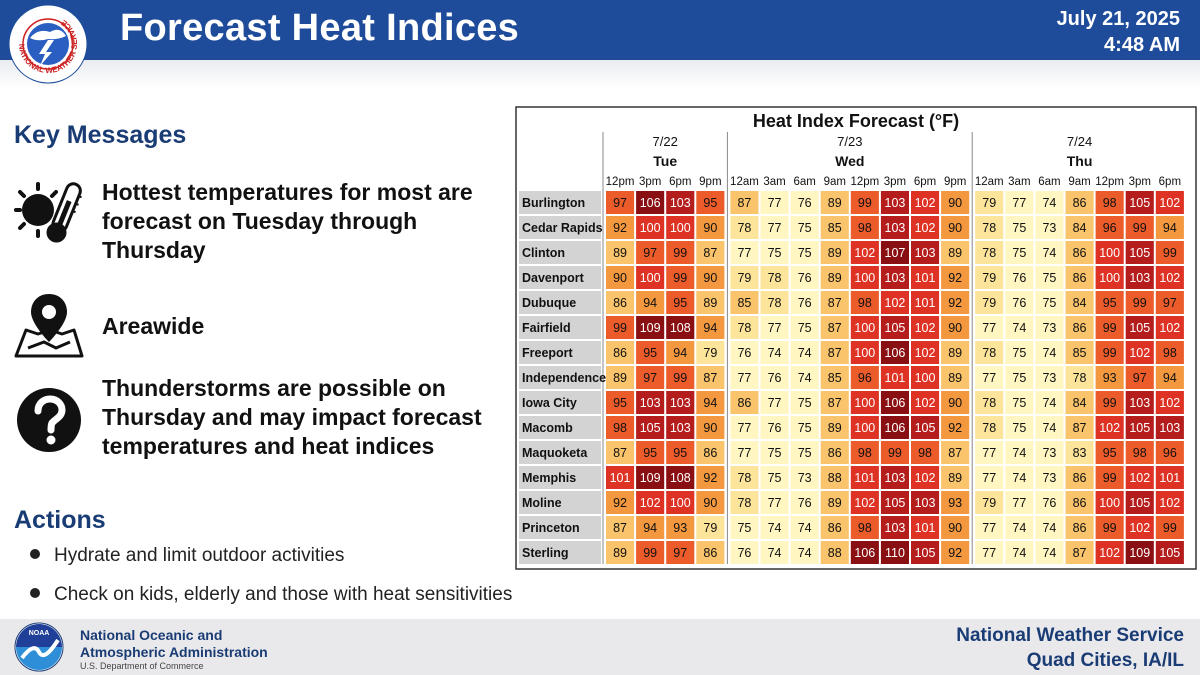  Describe the element at coordinates (549, 403) in the screenshot. I see `location-label: Iowa City` at that location.